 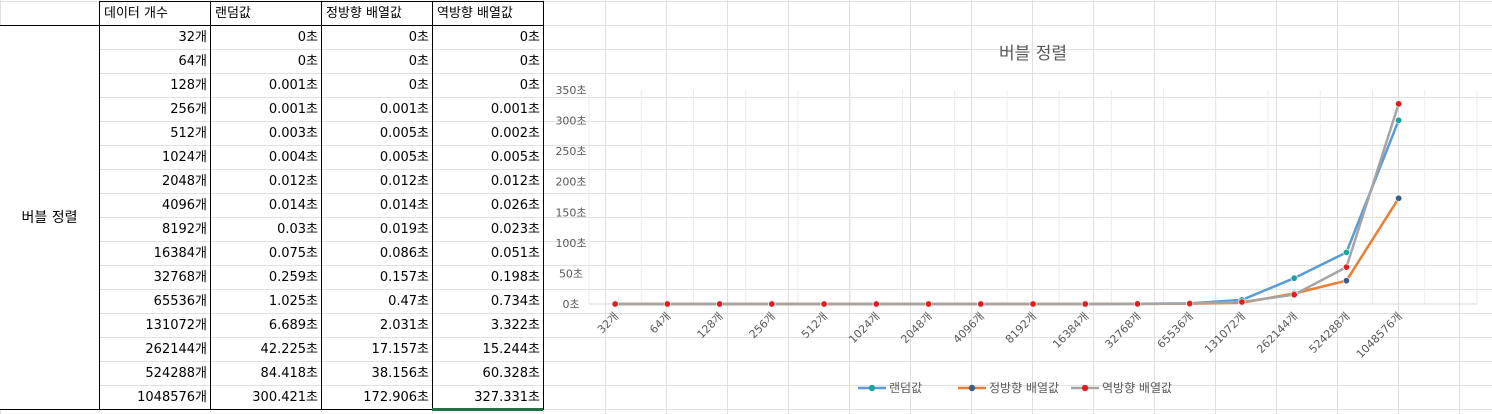 I want to click on time-cell: 38.156초, so click(x=400, y=373).